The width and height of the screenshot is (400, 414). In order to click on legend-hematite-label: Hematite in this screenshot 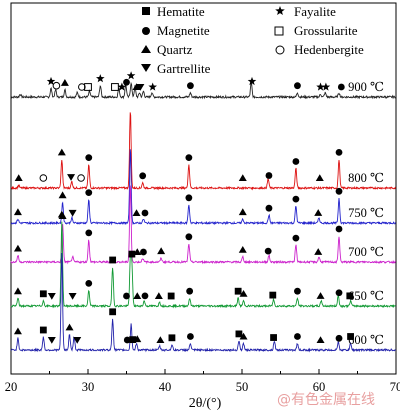, I will do `click(181, 11)`.